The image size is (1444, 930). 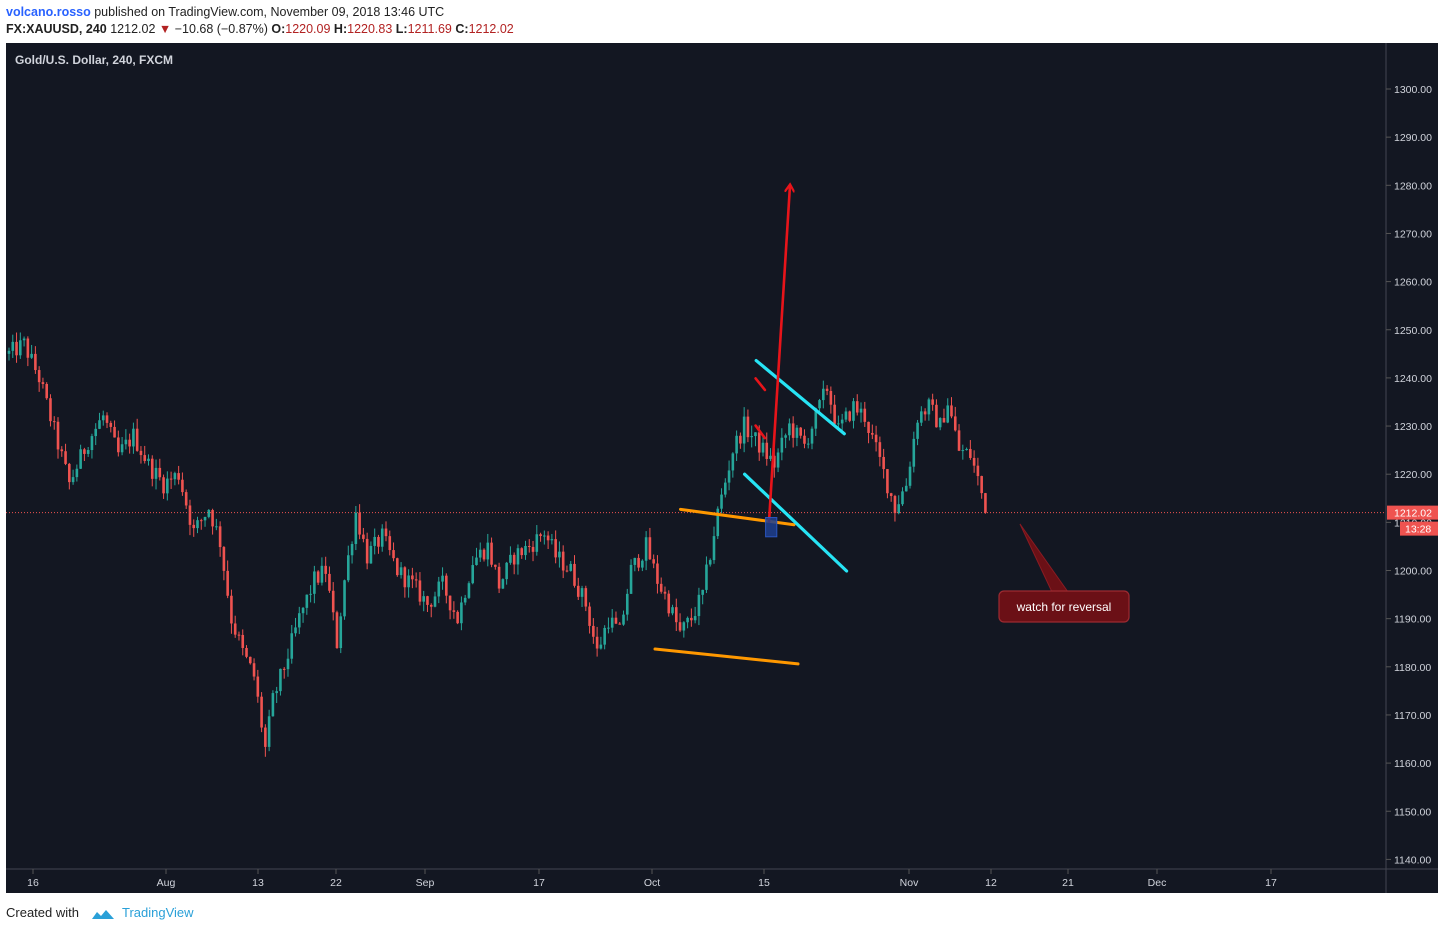 I want to click on author-link: volcano.rosso, so click(x=48, y=12).